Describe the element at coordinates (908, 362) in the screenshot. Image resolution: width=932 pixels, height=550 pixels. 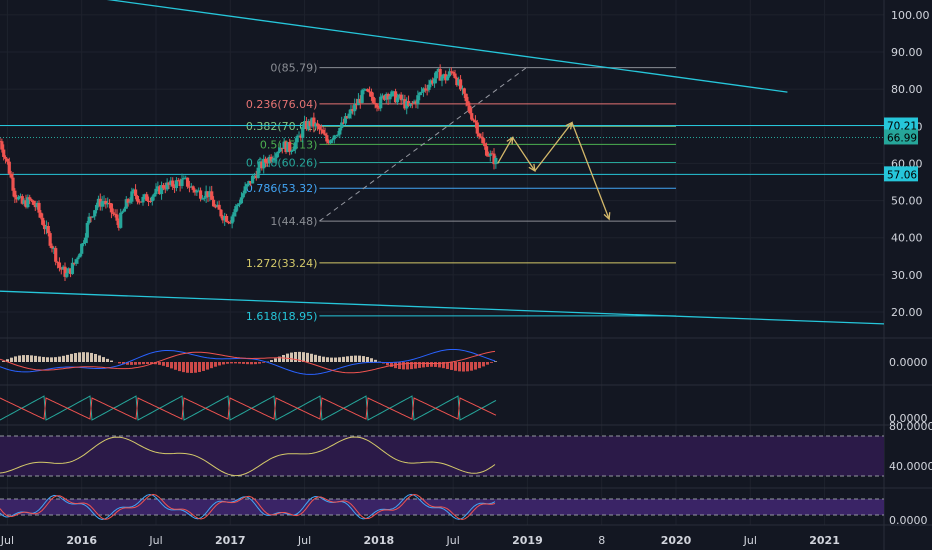
I see `macd-tick-label: 0.0000` at that location.